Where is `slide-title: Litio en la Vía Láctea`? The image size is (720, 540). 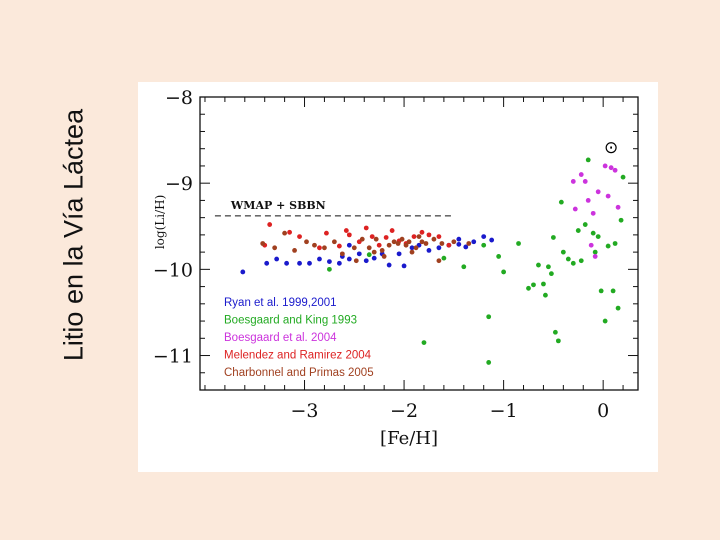
slide-title: Litio en la Vía Láctea is located at coordinates (74, 235).